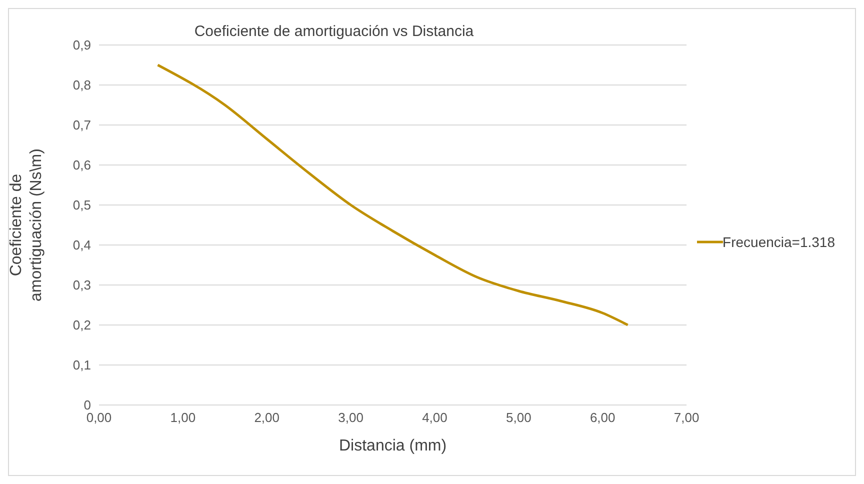  What do you see at coordinates (81, 125) in the screenshot?
I see `y-tick-label: 0,7` at bounding box center [81, 125].